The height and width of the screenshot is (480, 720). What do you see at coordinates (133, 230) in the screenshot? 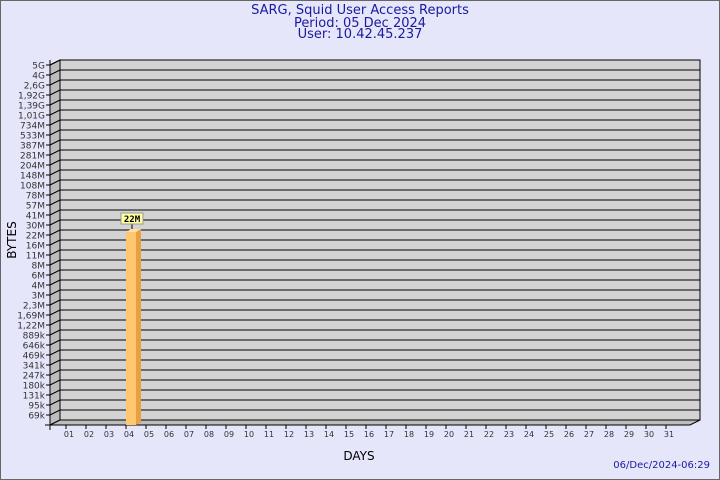
I see `bar-top` at bounding box center [133, 230].